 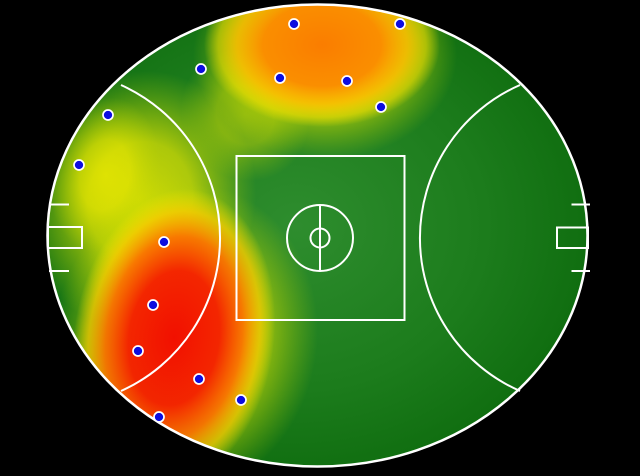 I want to click on centre-square, so click(x=320, y=238).